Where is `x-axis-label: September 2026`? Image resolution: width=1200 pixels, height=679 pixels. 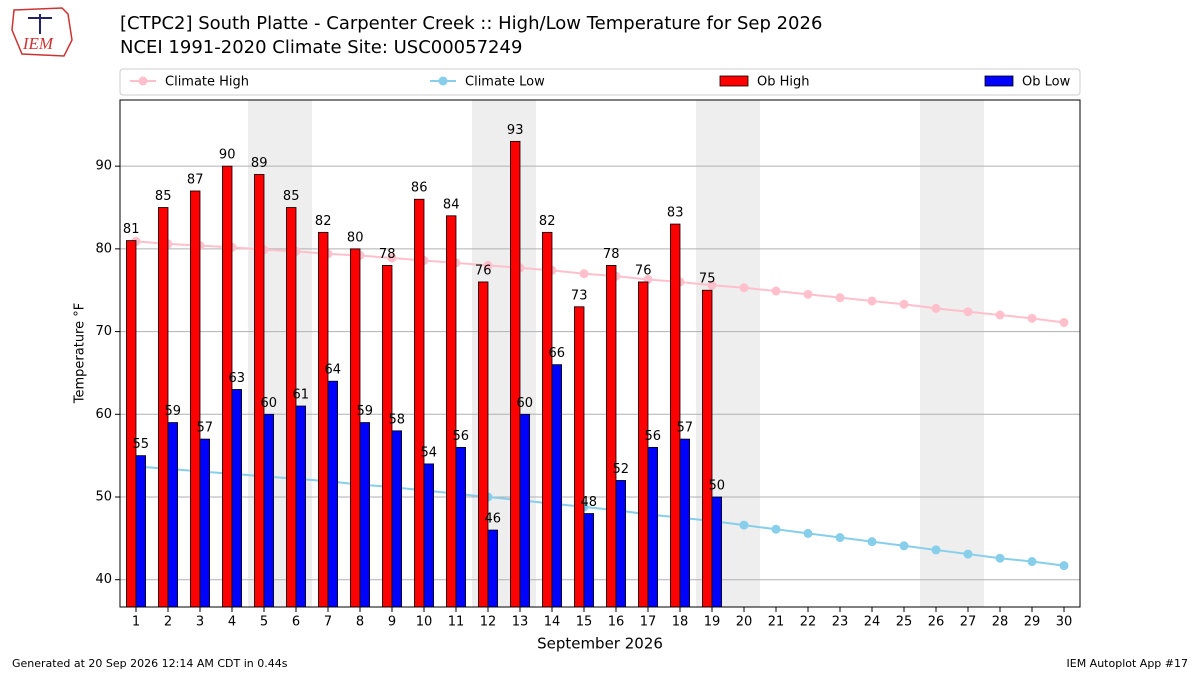
x-axis-label: September 2026 is located at coordinates (600, 644).